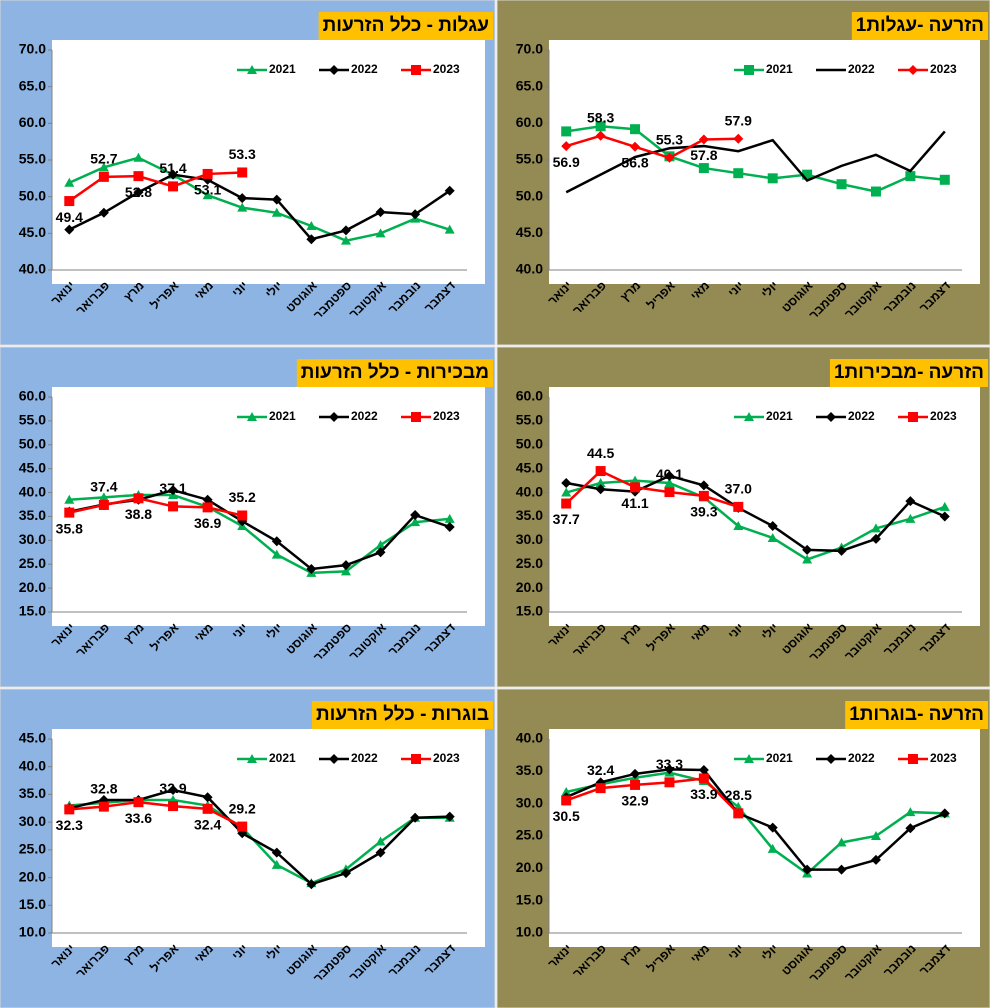 This screenshot has width=990, height=1008. What do you see at coordinates (395, 372) in the screenshot?
I see `chart-title: מבכירות - כלל הזרעות` at bounding box center [395, 372].